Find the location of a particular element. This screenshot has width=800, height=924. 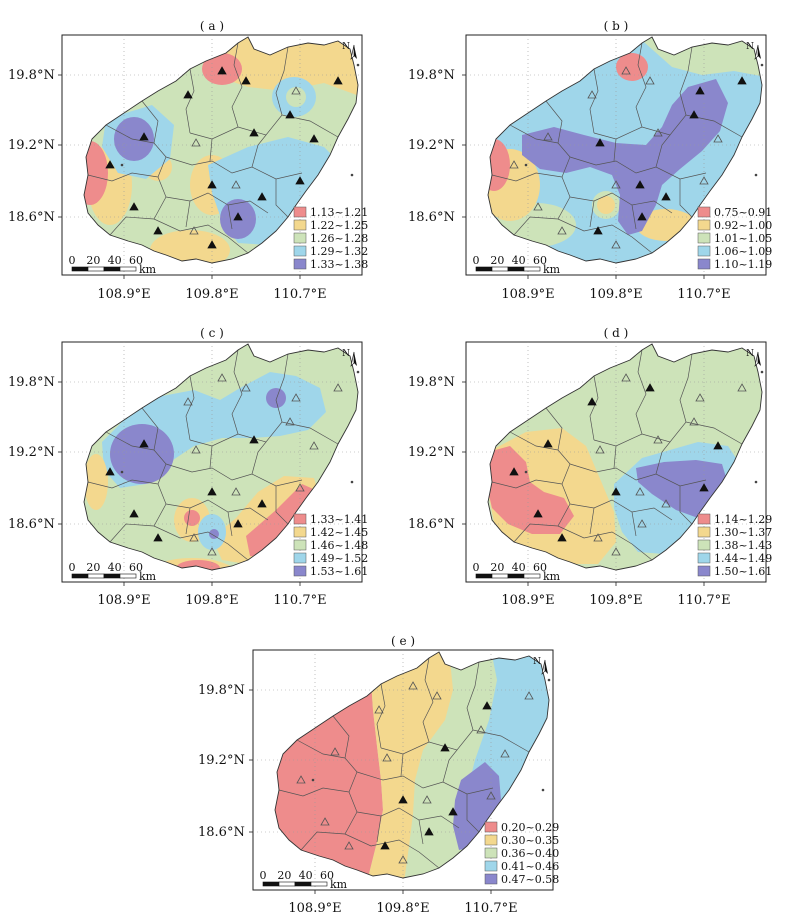

legend-label: 1.49~1.52 is located at coordinates (339, 558).